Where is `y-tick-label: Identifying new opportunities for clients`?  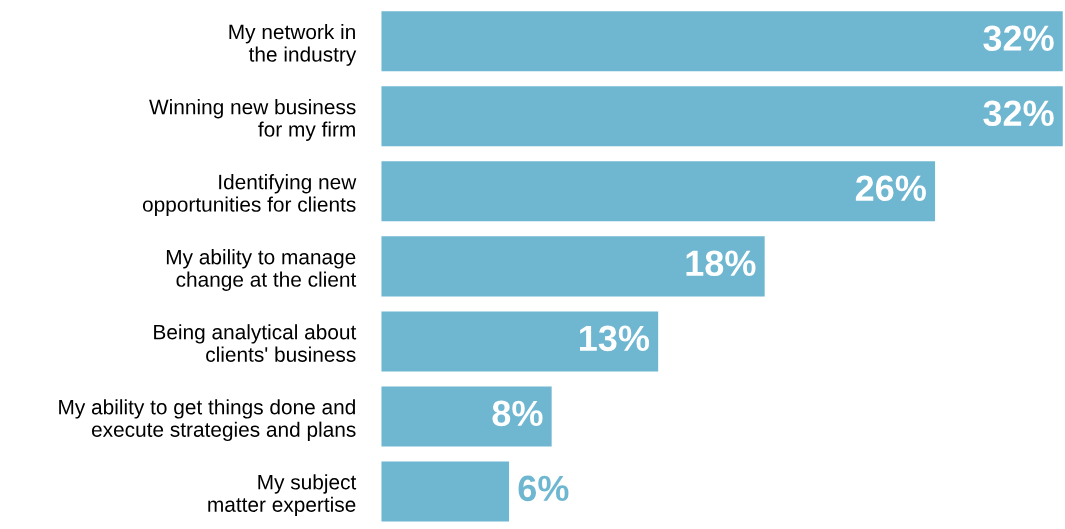
y-tick-label: Identifying new opportunities for clients is located at coordinates (249, 195).